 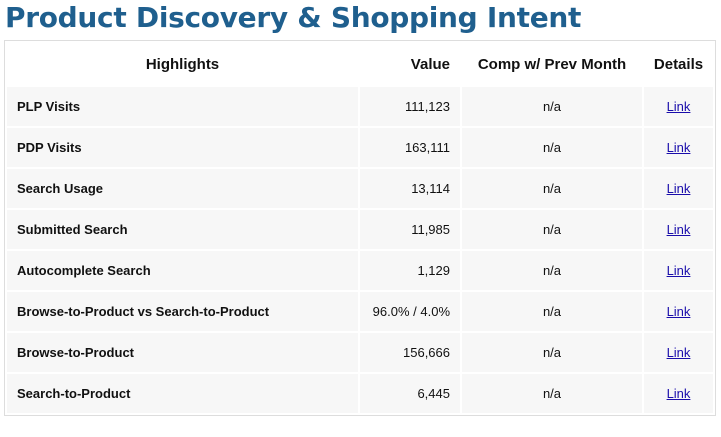 I want to click on metric-value: 11,985, so click(x=410, y=229).